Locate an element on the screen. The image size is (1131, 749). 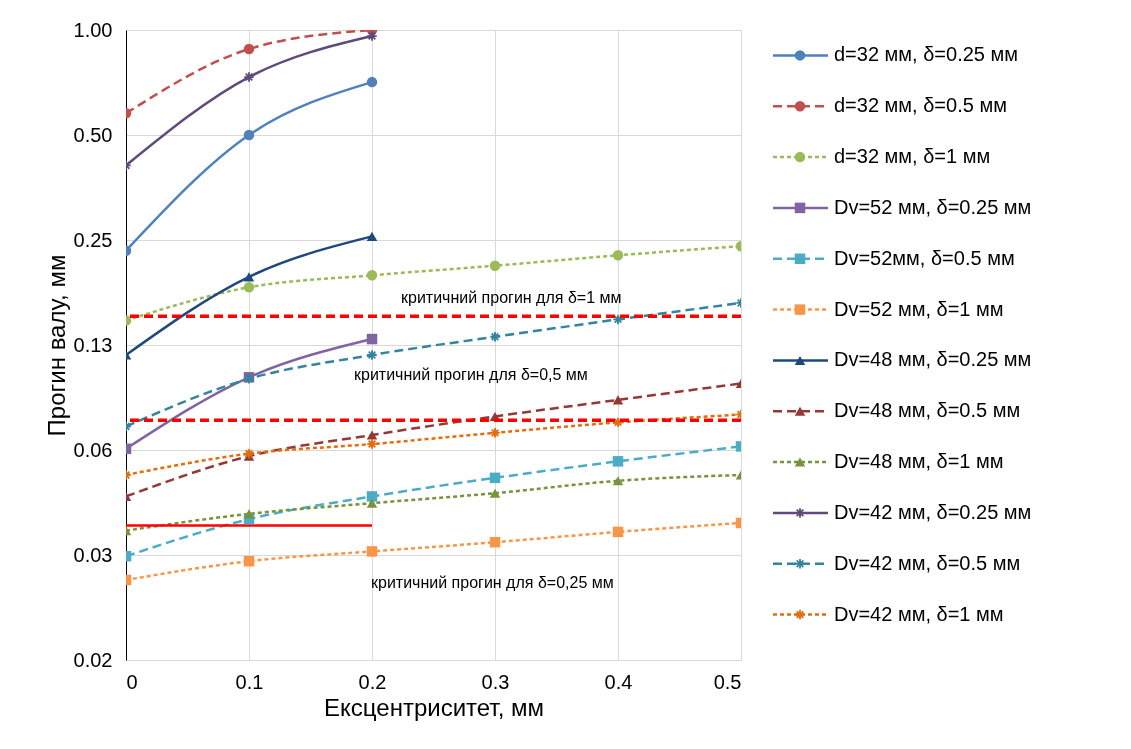
y-tick-label: 0.13 is located at coordinates (93, 344).